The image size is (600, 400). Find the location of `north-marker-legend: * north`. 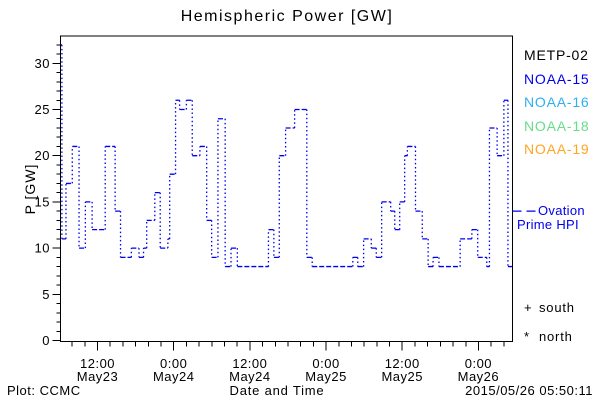

north-marker-legend: * north is located at coordinates (548, 336).